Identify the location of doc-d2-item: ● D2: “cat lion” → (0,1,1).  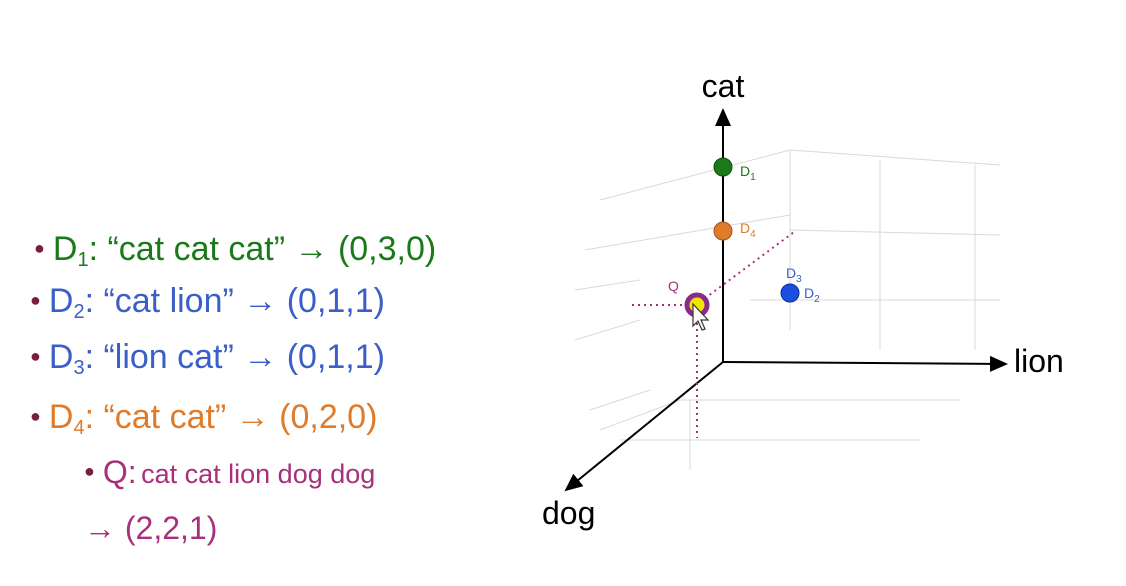
(207, 303).